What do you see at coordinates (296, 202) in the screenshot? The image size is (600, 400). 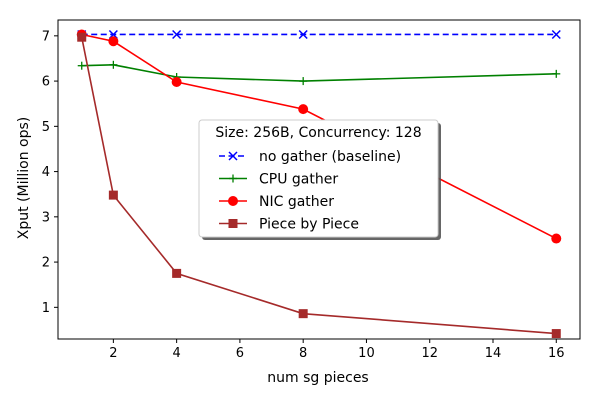 I see `legend-label: NIC gather` at bounding box center [296, 202].